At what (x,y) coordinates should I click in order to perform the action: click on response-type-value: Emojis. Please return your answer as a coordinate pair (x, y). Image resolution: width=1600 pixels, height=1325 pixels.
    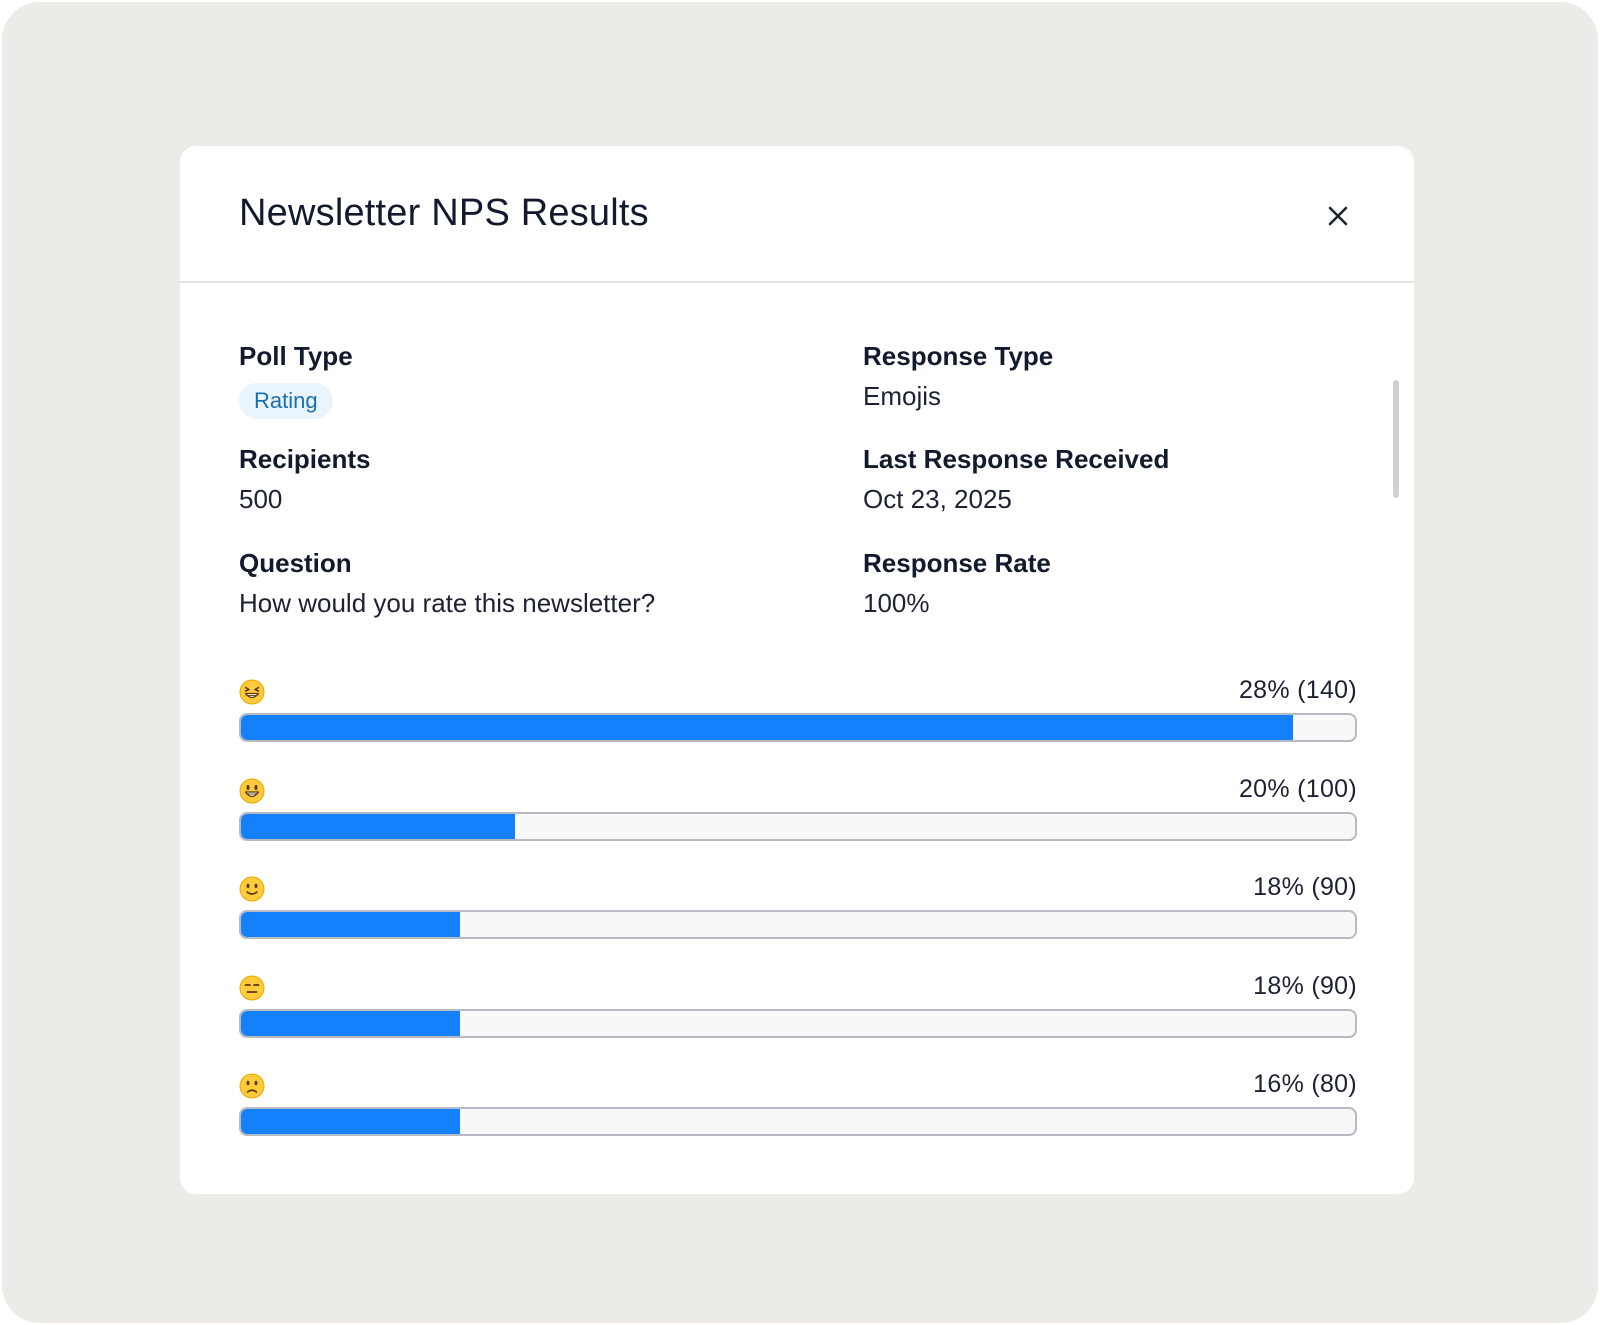
    Looking at the image, I should click on (902, 396).